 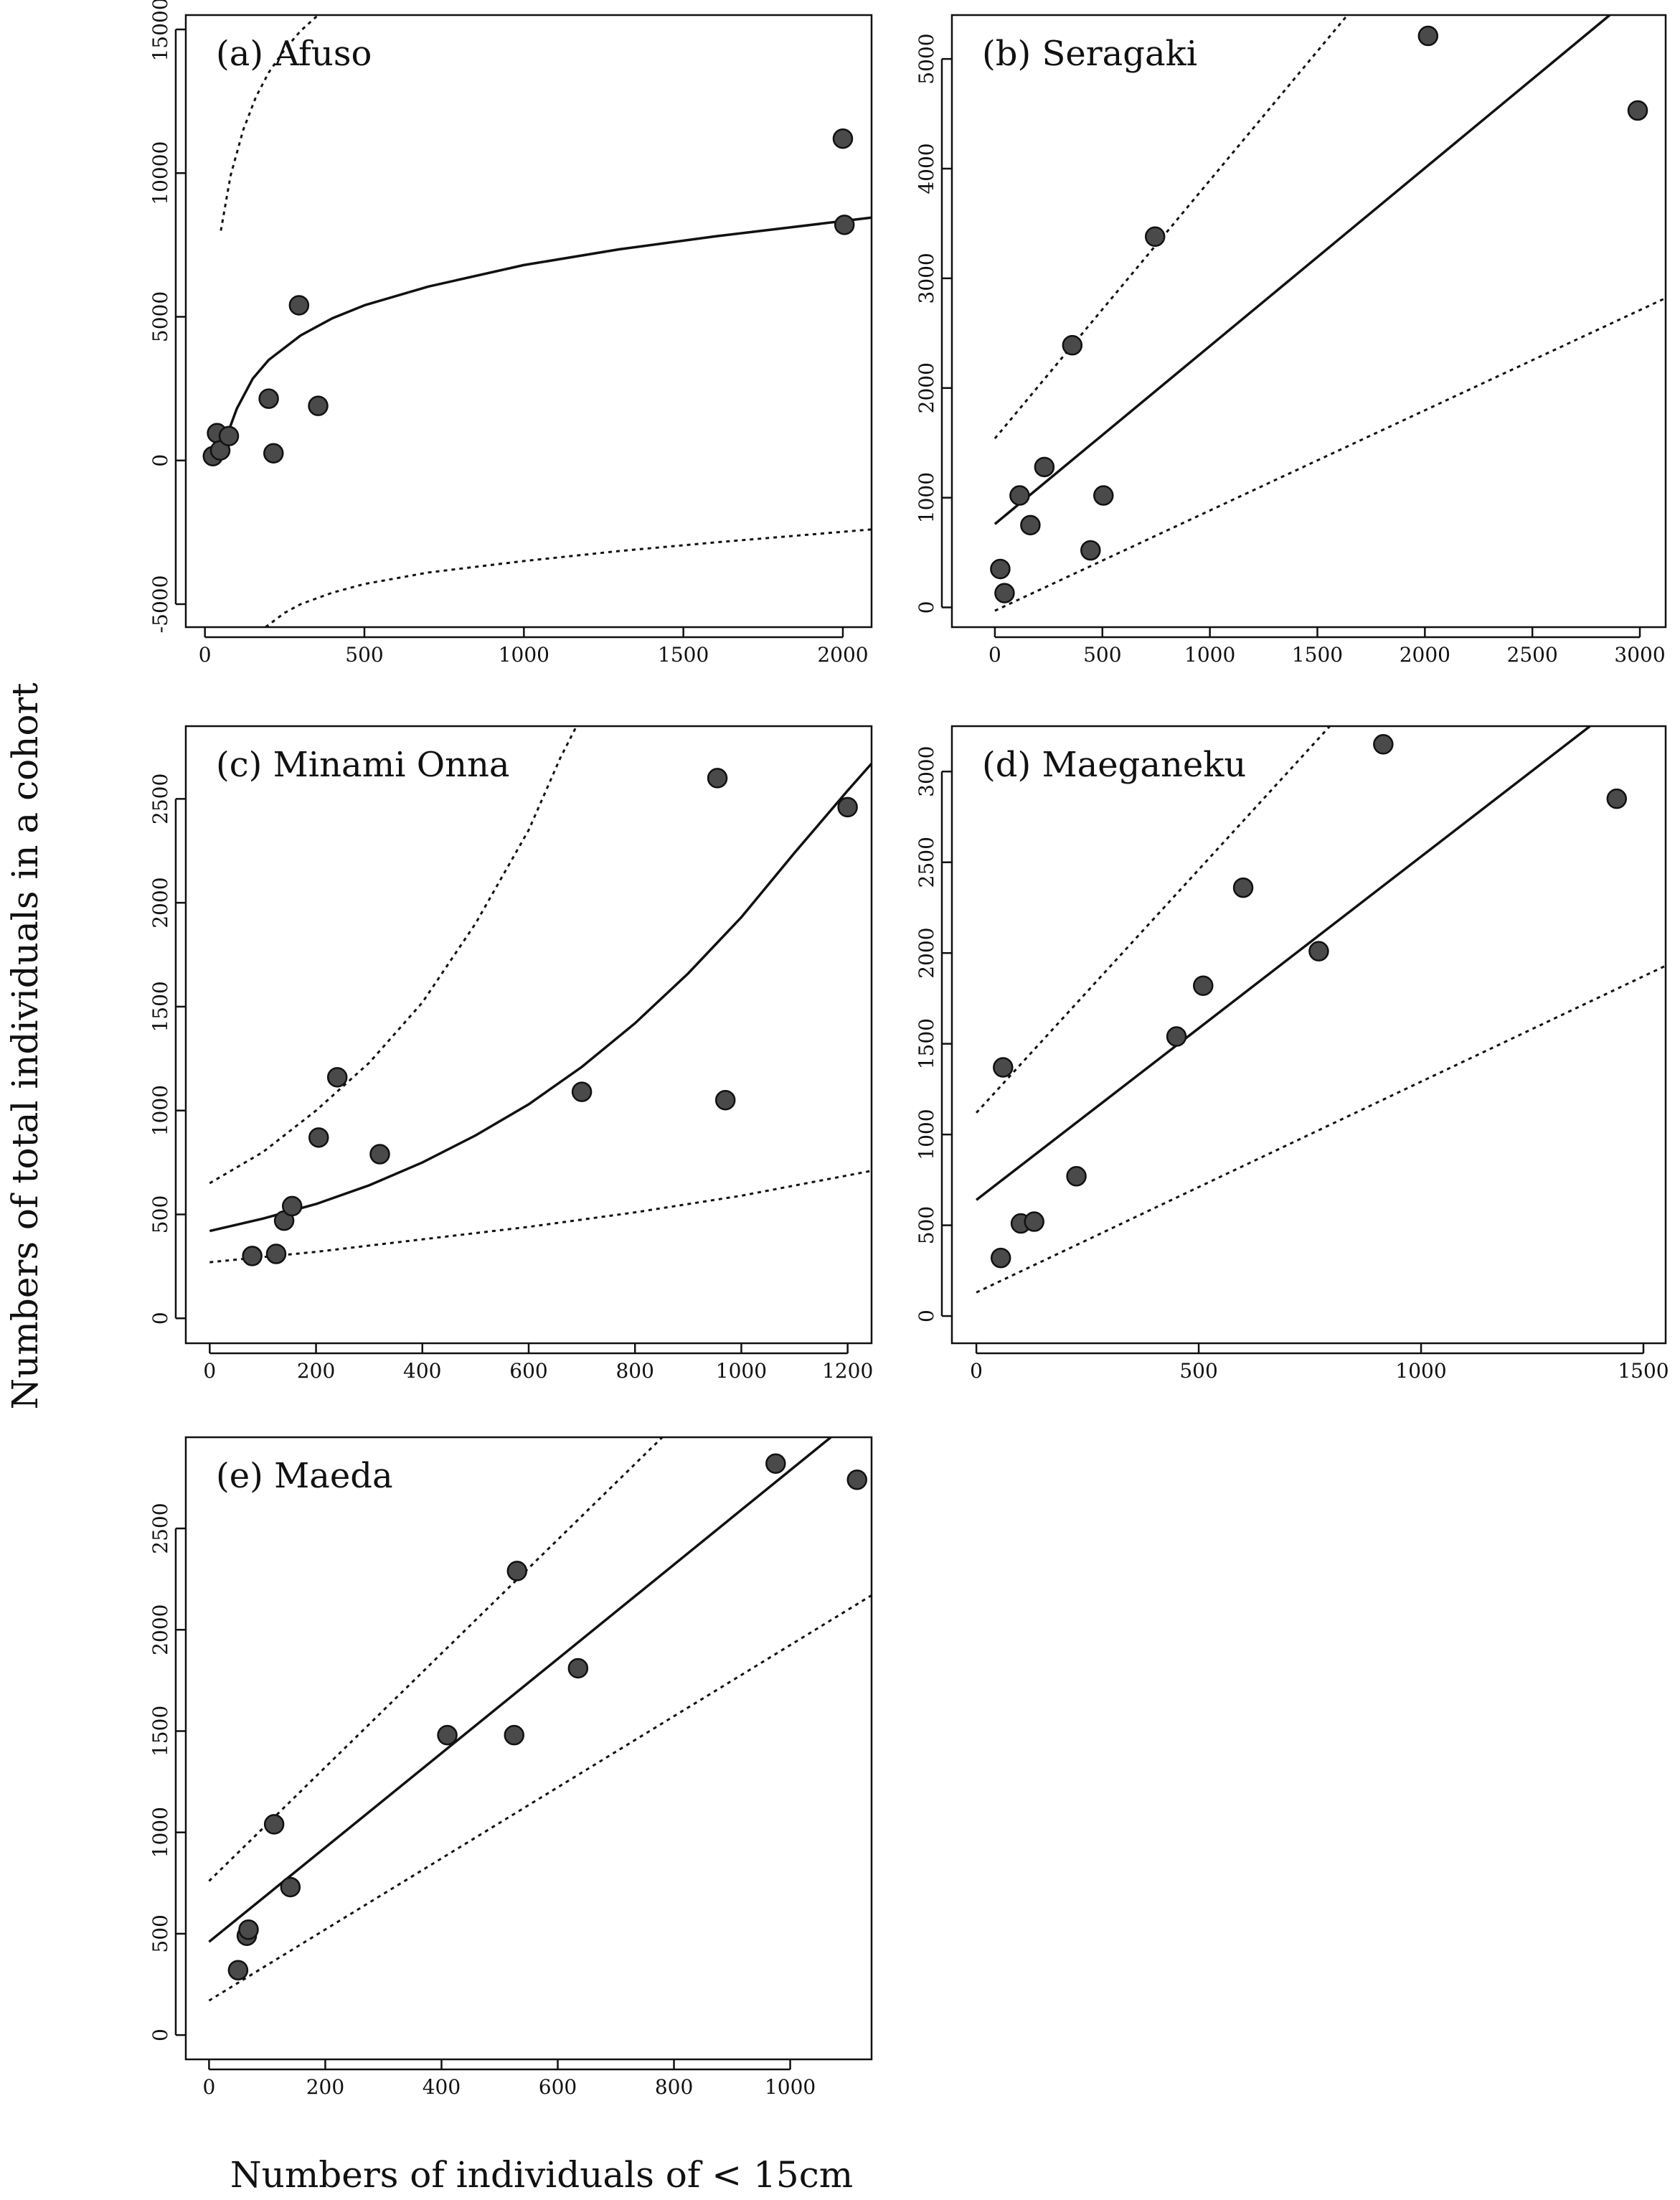 What do you see at coordinates (541, 2175) in the screenshot?
I see `x-axis-label: Numbers of individuals of < 15cm` at bounding box center [541, 2175].